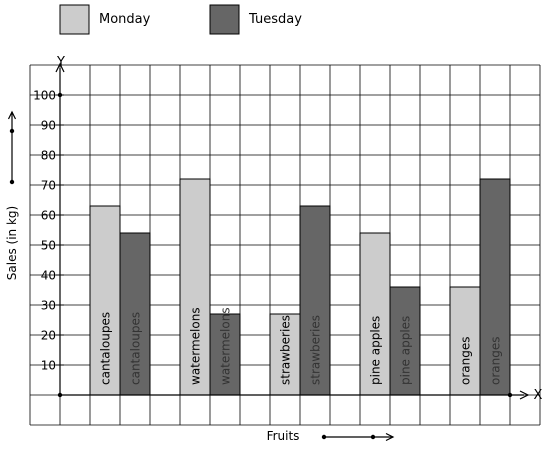 This screenshot has height=450, width=547. I want to click on x-label-arrow-head, so click(390, 437).